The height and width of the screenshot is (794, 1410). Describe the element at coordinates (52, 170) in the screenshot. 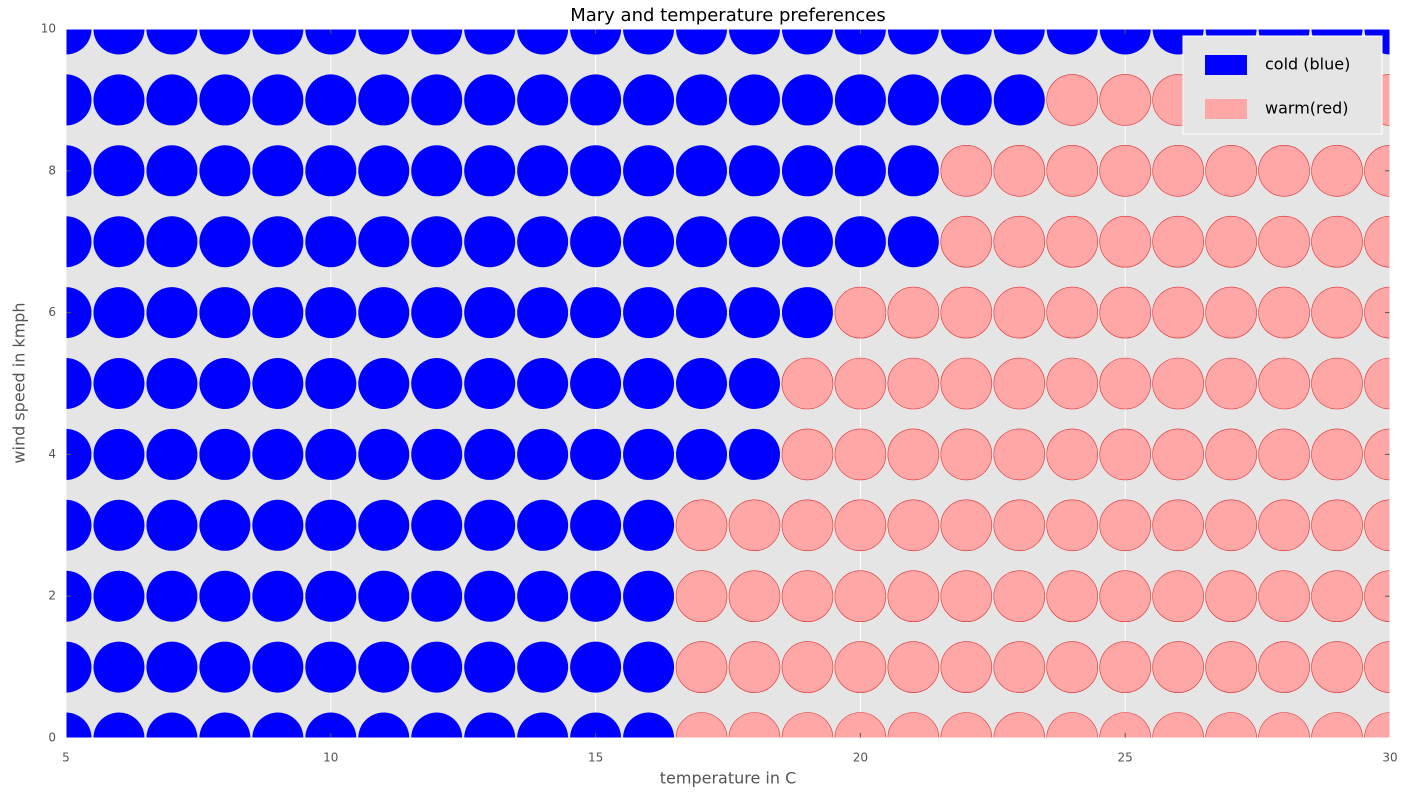

I see `y-tick-label: 8` at that location.